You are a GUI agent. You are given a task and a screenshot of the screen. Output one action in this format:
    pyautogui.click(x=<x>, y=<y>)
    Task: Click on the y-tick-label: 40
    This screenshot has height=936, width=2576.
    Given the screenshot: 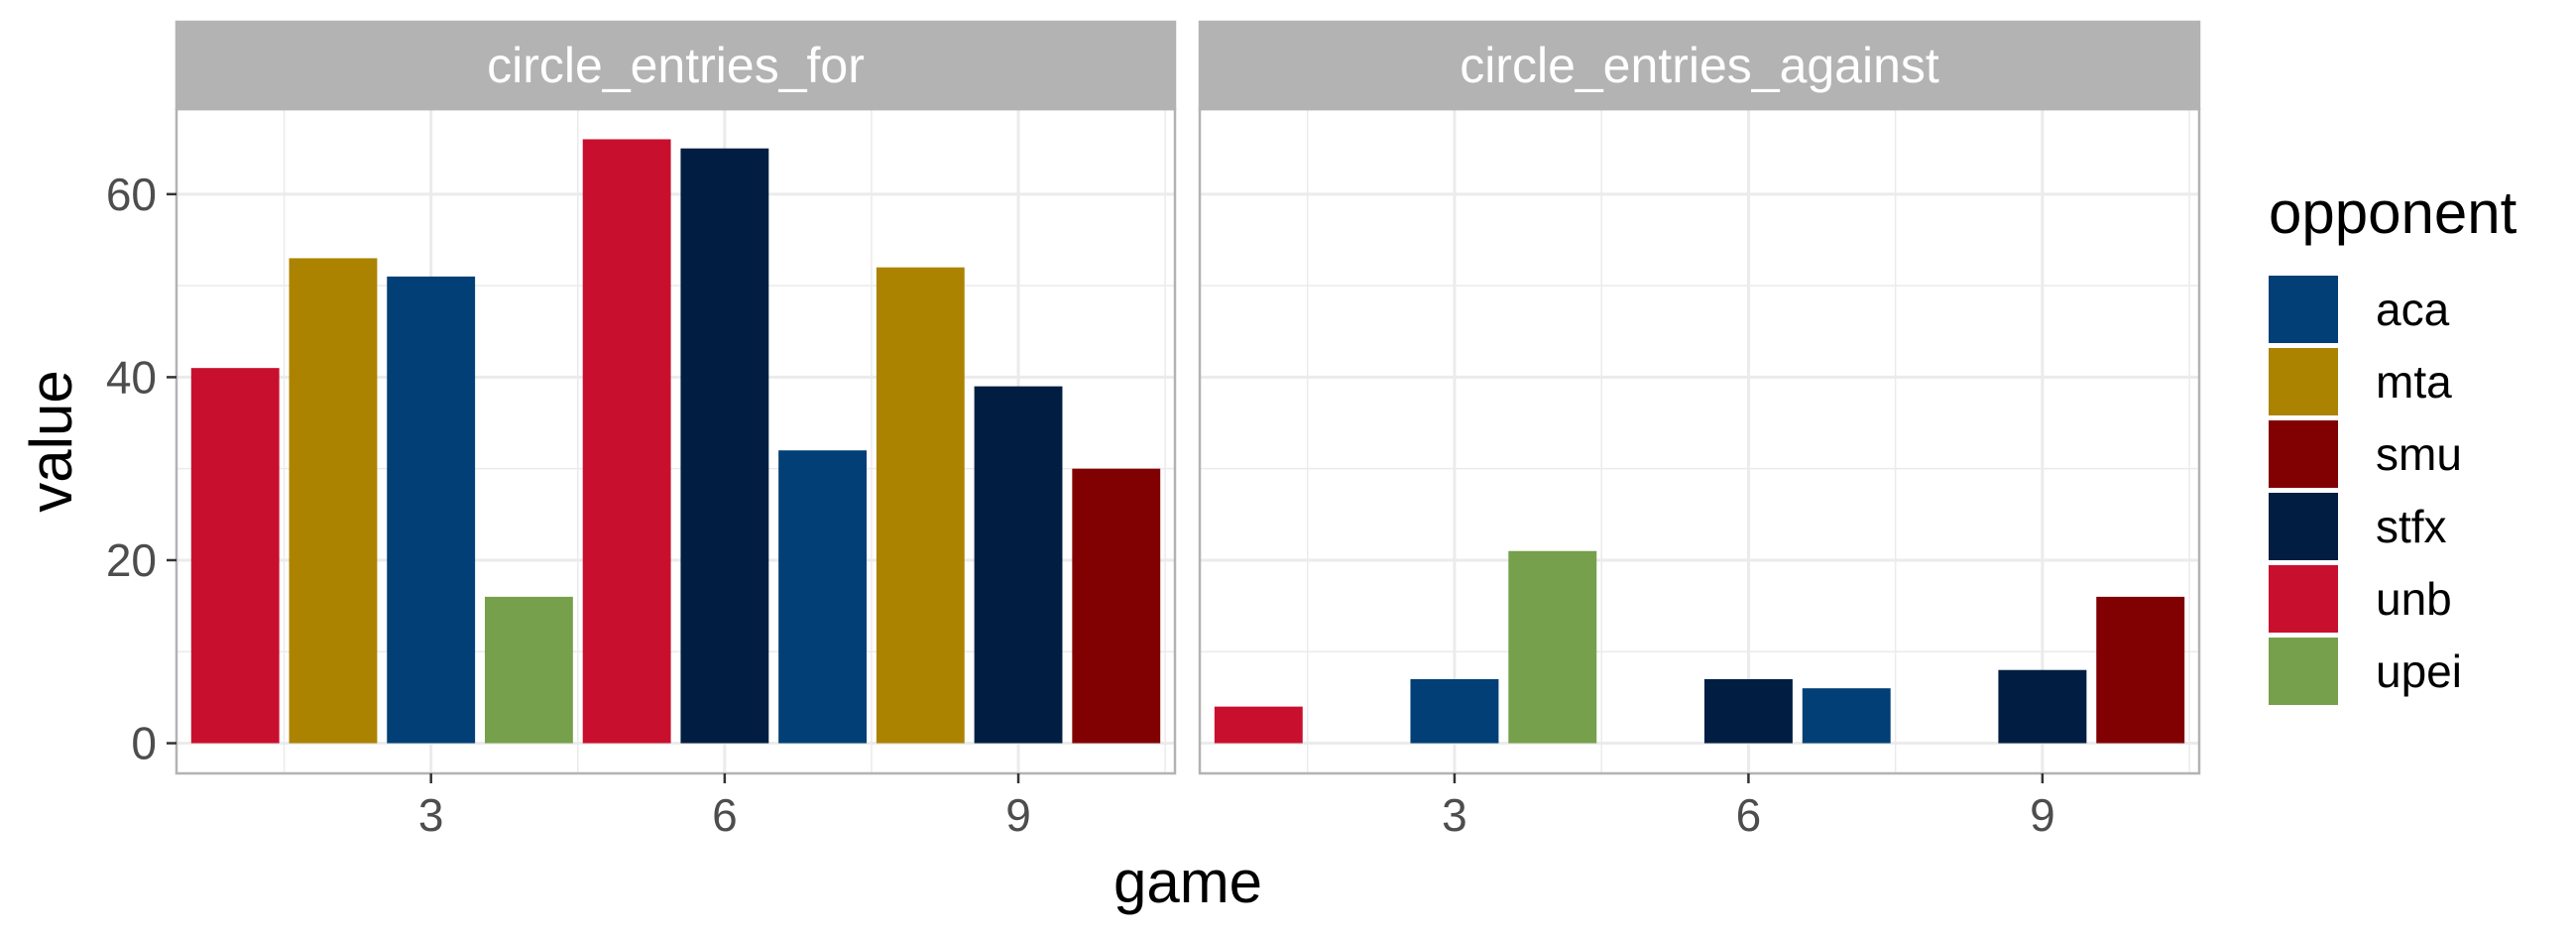 What is the action you would take?
    pyautogui.click(x=131, y=377)
    